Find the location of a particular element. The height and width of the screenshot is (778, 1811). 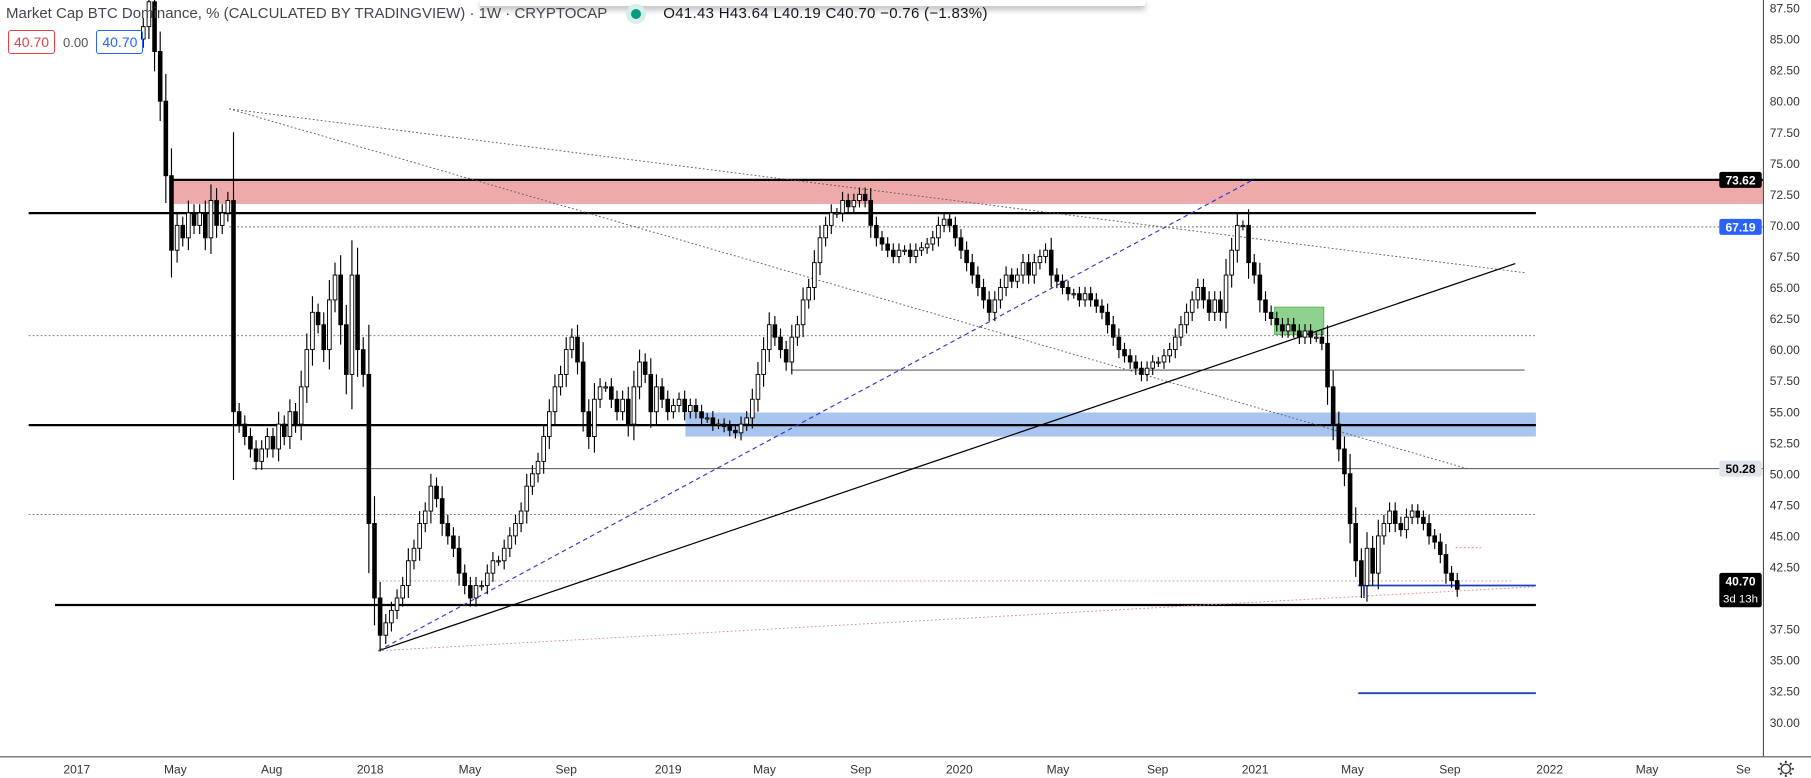

resistance-zone is located at coordinates (967, 191).